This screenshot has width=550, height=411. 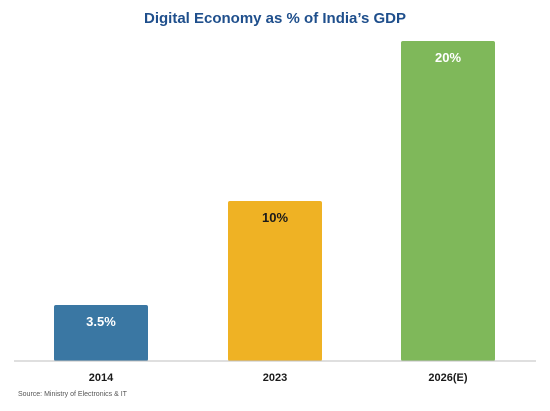 I want to click on data-label-2026(E): 20%, so click(x=448, y=57).